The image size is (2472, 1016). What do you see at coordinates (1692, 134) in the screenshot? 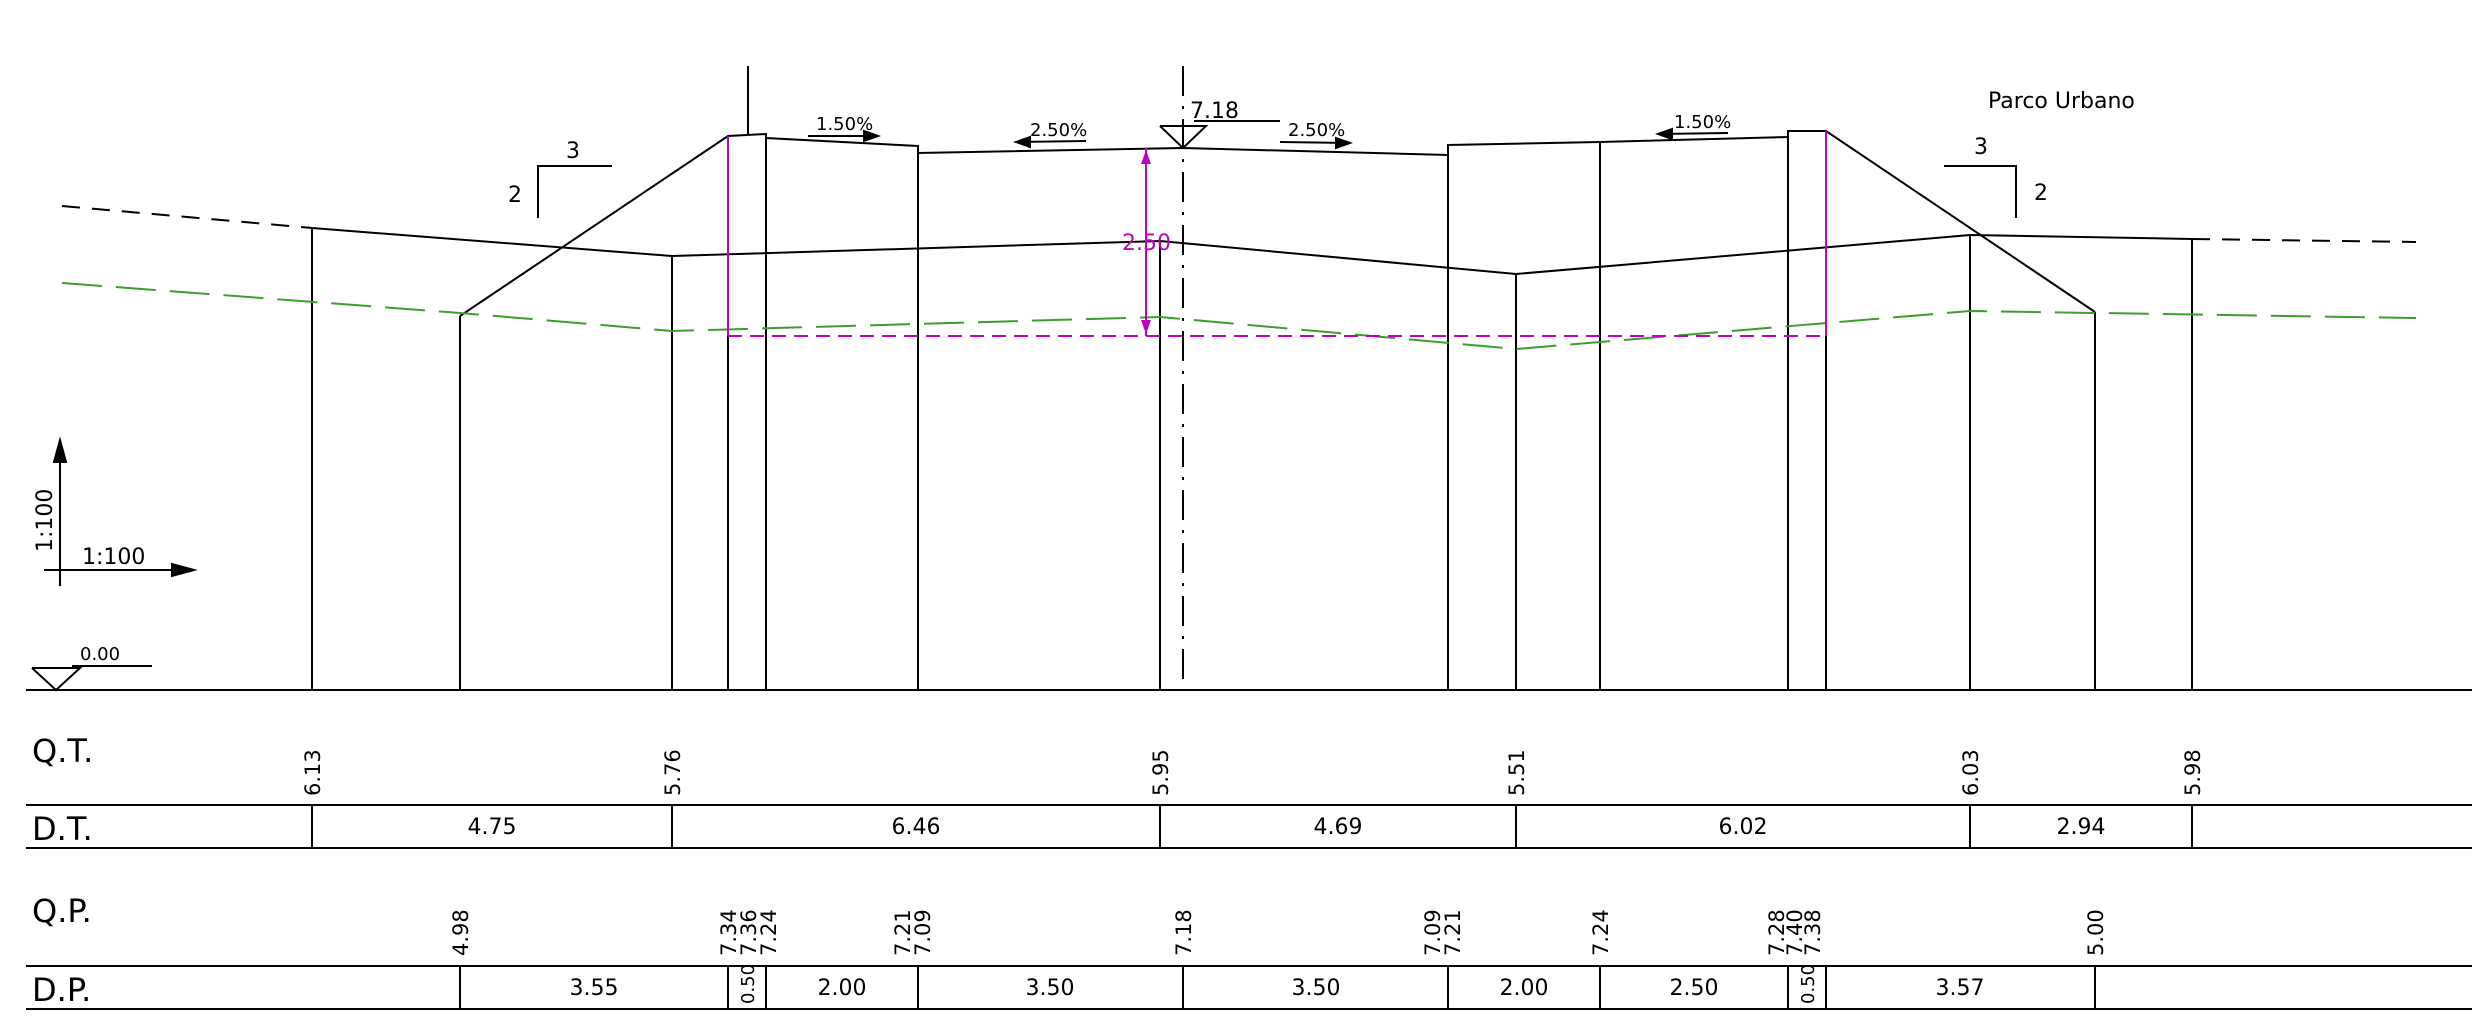
I see `slope-arrow-right-outer` at bounding box center [1692, 134].